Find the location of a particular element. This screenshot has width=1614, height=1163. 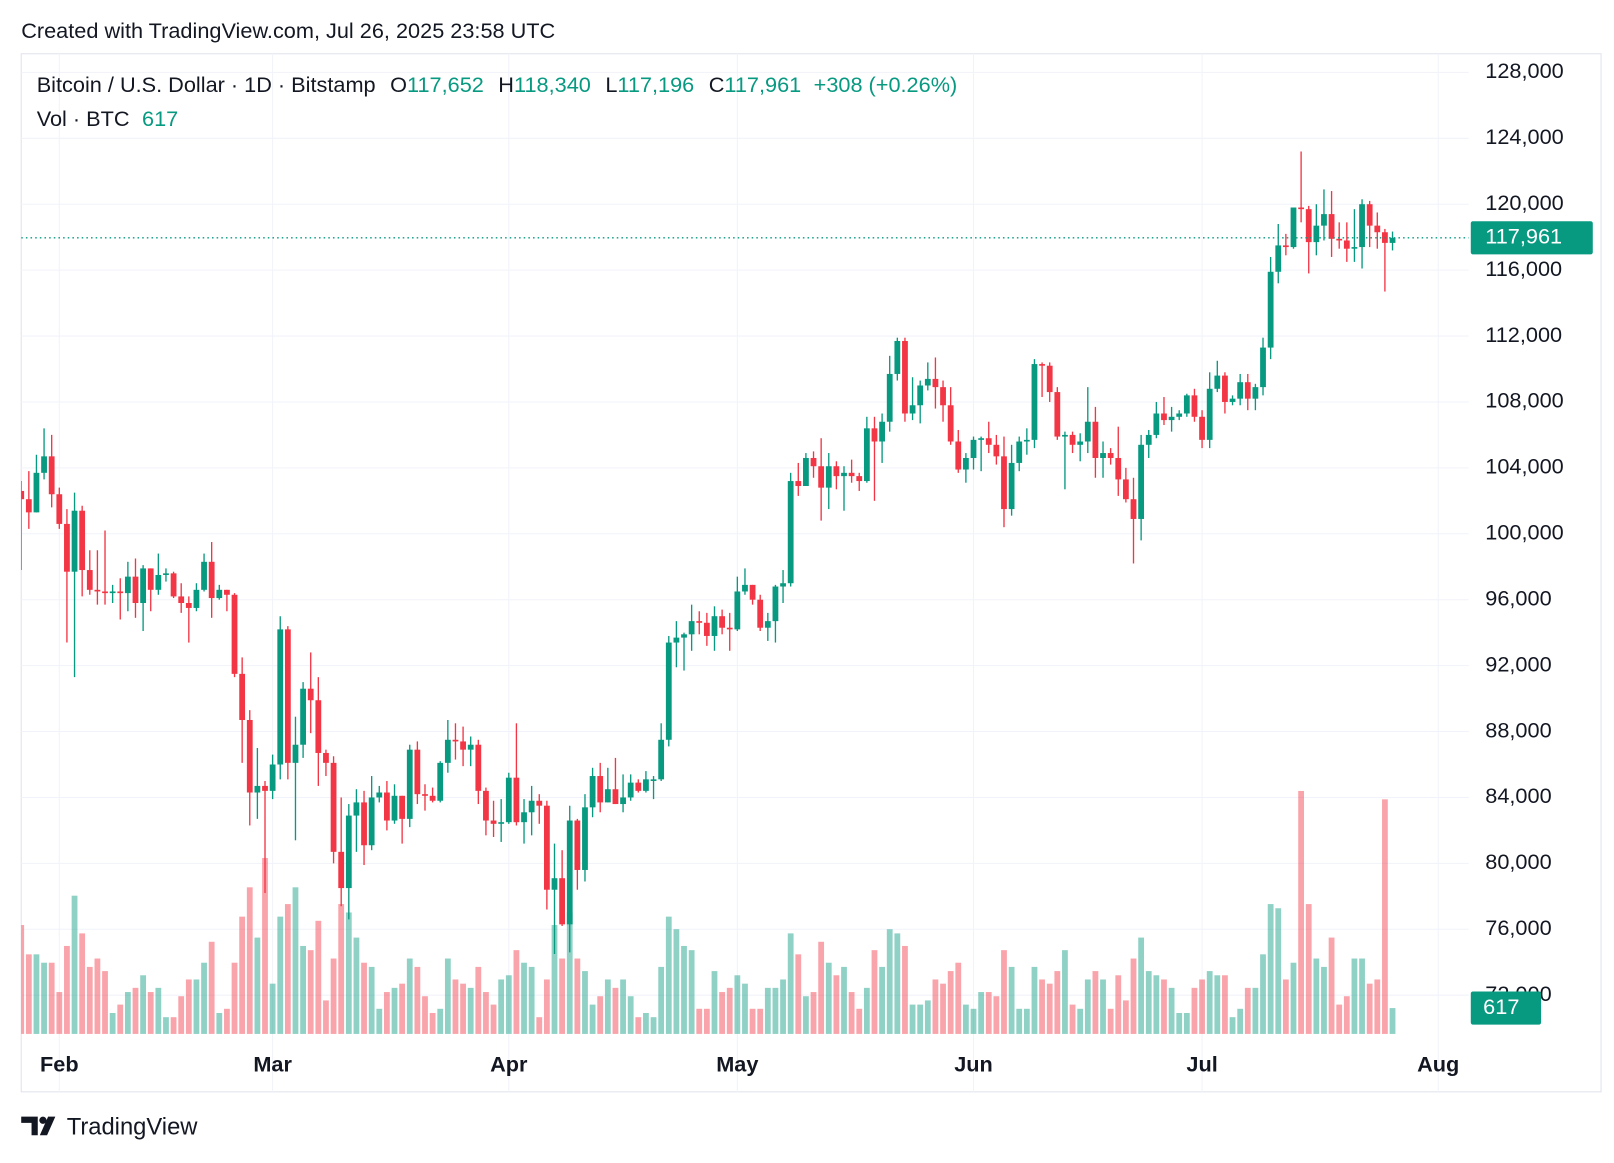

brand-logo: TradingView is located at coordinates (109, 1126).